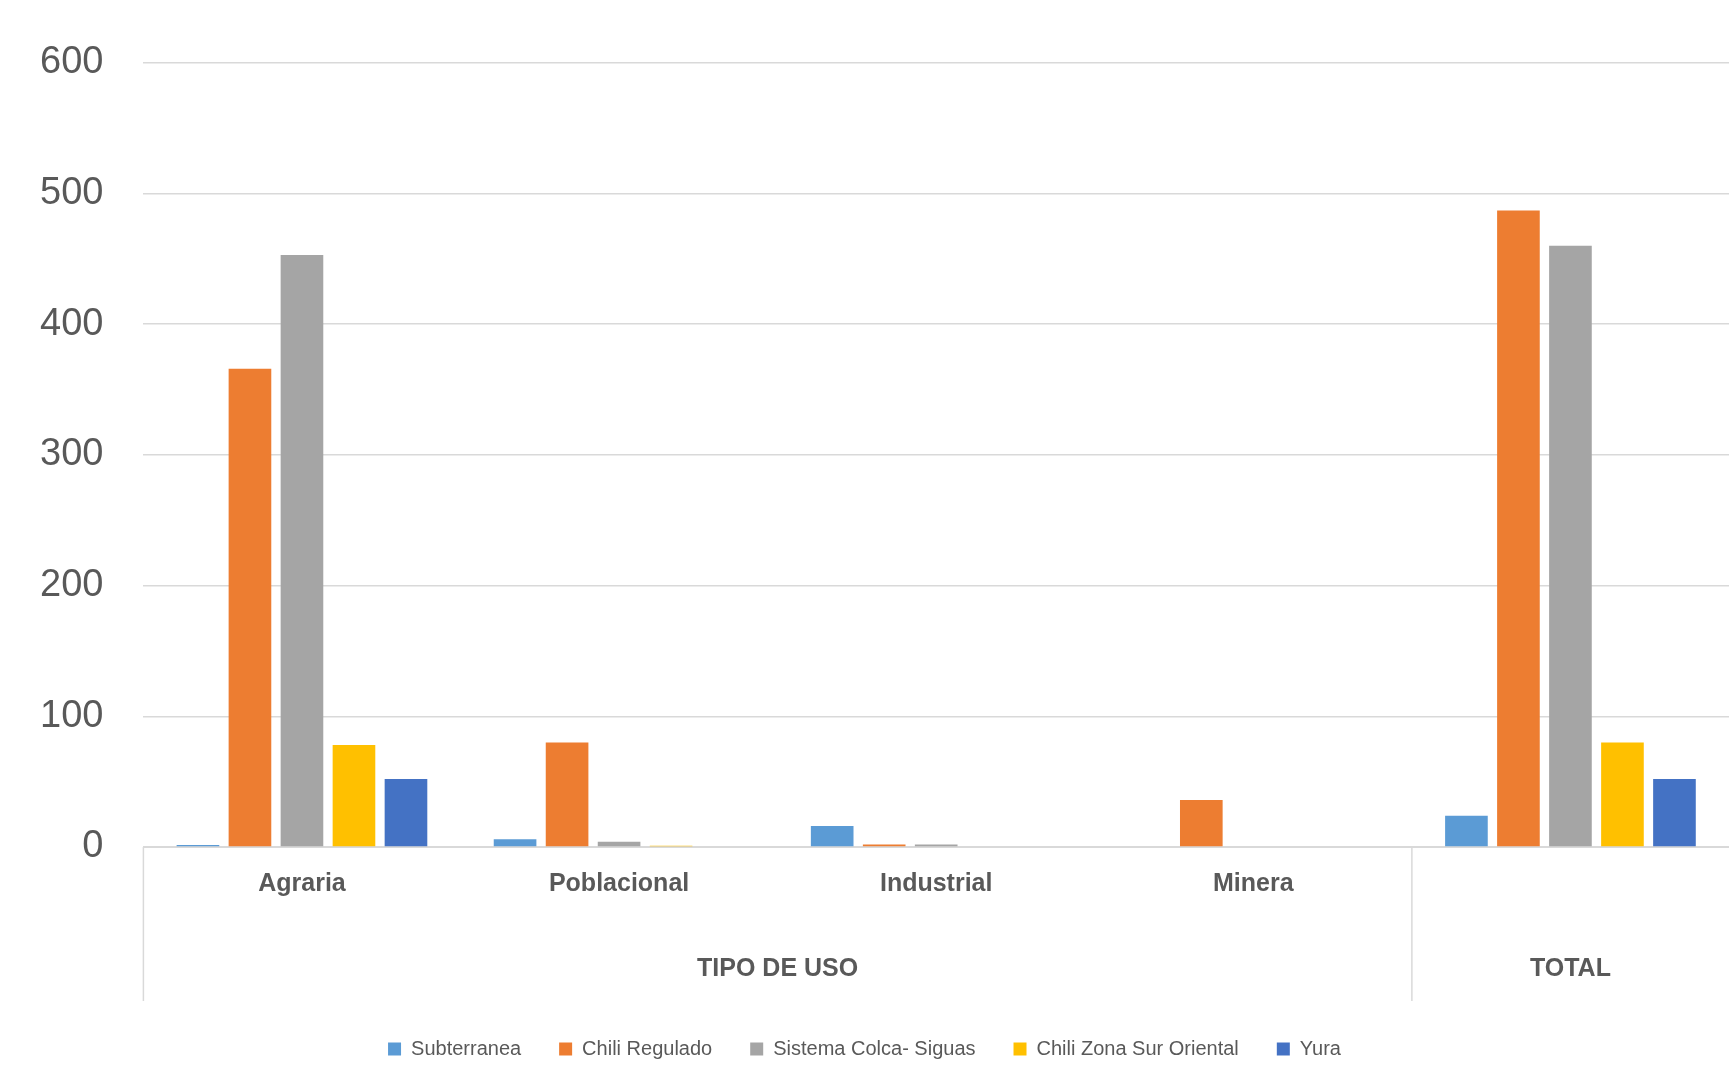 This screenshot has height=1073, width=1729. What do you see at coordinates (72, 60) in the screenshot?
I see `y-tick-label: 600` at bounding box center [72, 60].